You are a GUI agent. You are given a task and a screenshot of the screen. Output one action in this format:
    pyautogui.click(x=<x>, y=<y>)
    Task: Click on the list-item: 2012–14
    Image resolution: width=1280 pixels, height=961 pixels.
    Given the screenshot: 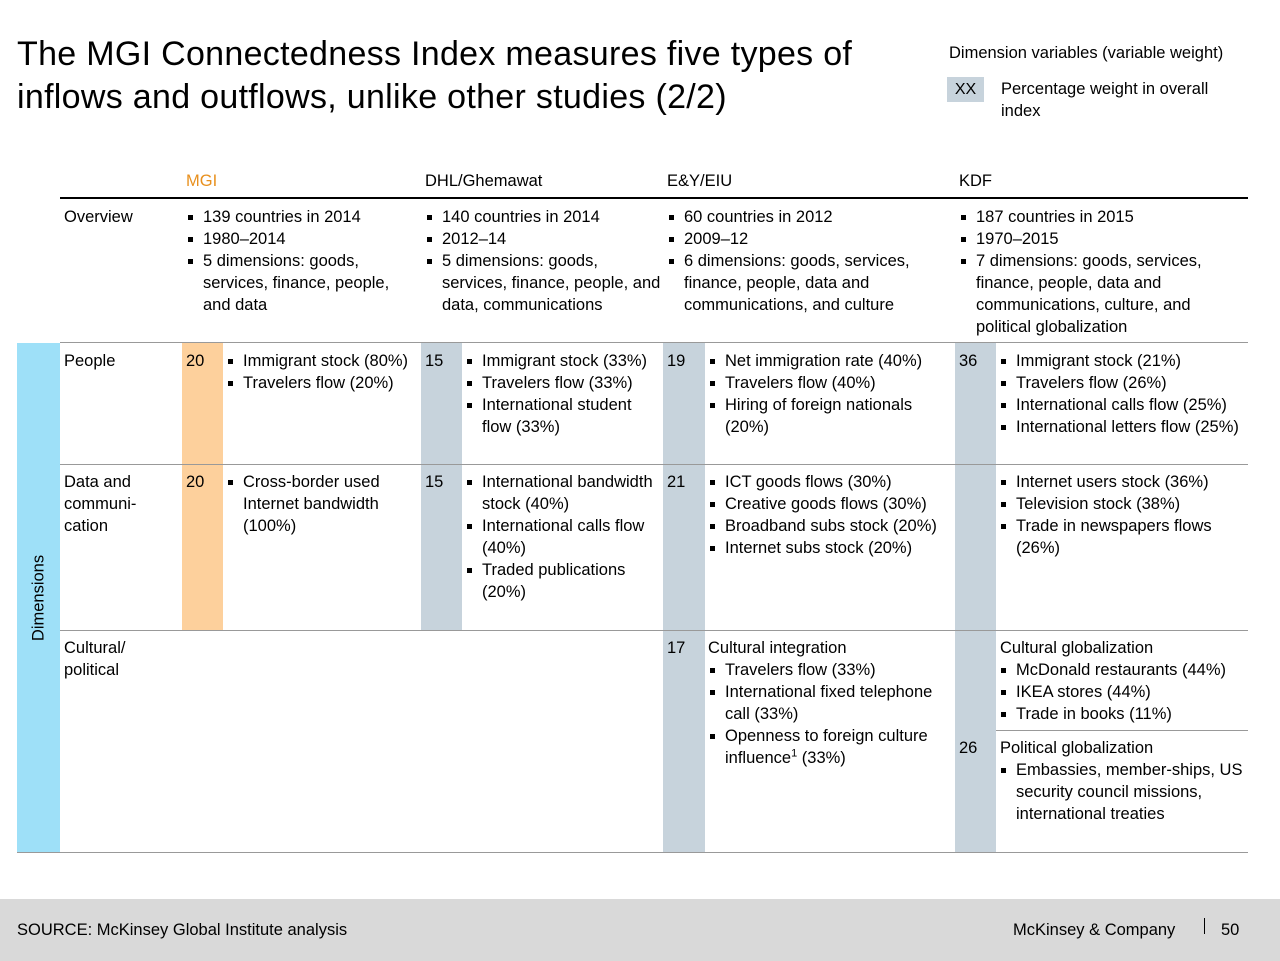 What is the action you would take?
    pyautogui.click(x=544, y=239)
    